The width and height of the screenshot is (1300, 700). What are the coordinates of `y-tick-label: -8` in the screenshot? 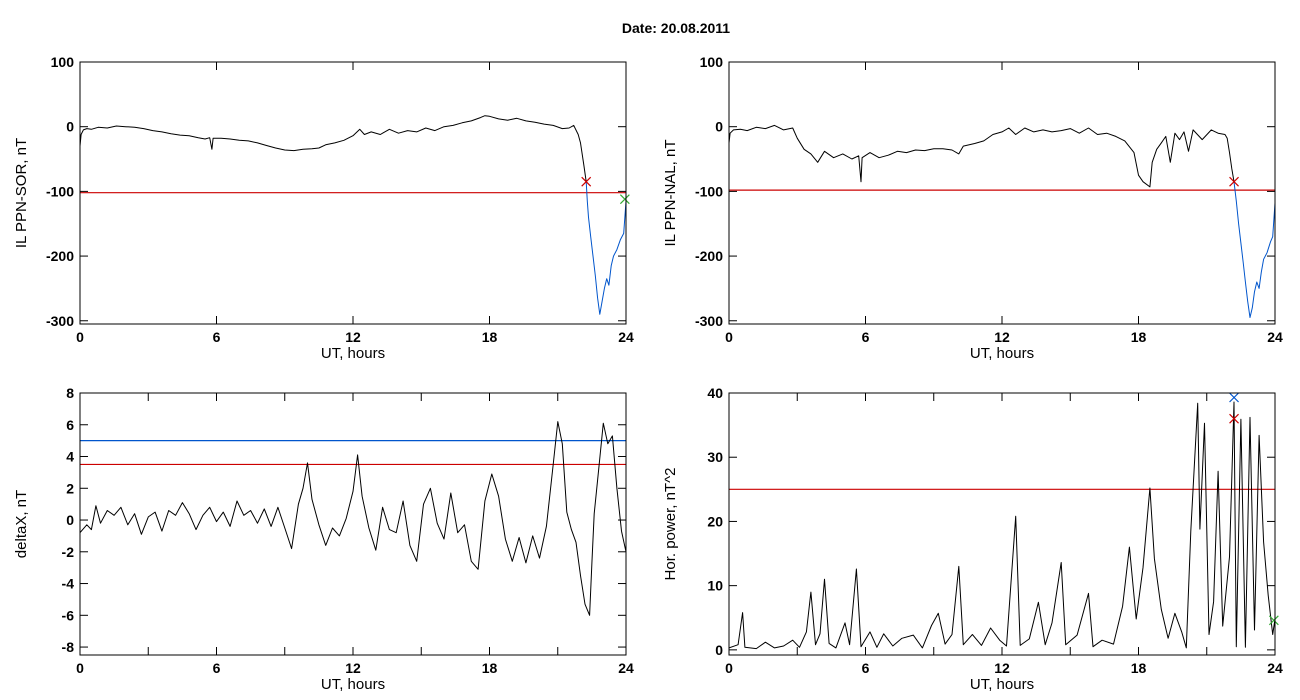 It's located at (68, 647).